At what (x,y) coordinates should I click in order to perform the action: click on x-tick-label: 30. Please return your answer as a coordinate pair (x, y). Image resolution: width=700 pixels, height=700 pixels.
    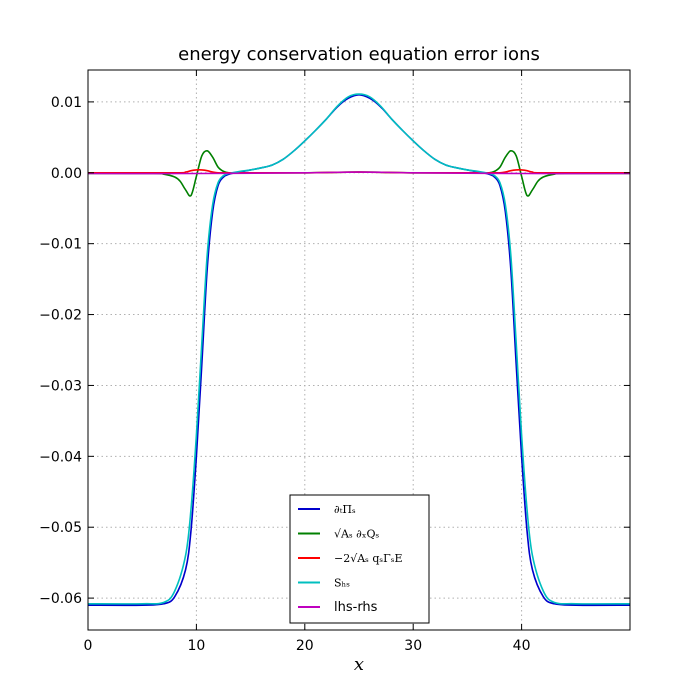
    Looking at the image, I should click on (413, 646).